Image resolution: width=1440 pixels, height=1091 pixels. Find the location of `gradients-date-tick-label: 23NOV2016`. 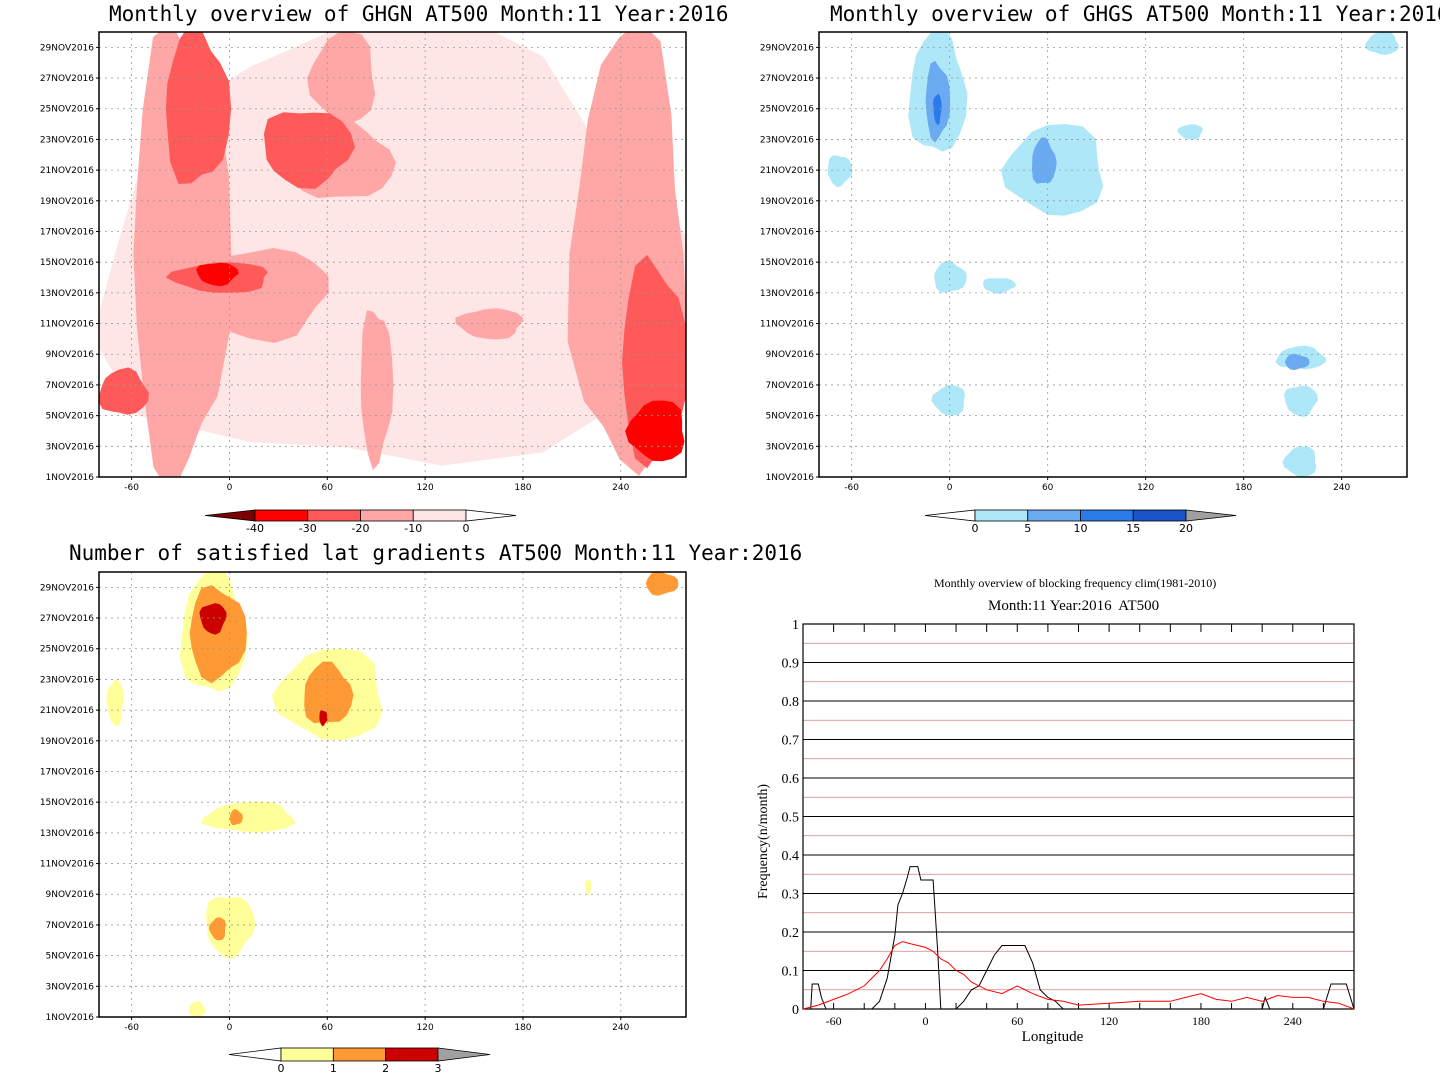

gradients-date-tick-label: 23NOV2016 is located at coordinates (67, 680).